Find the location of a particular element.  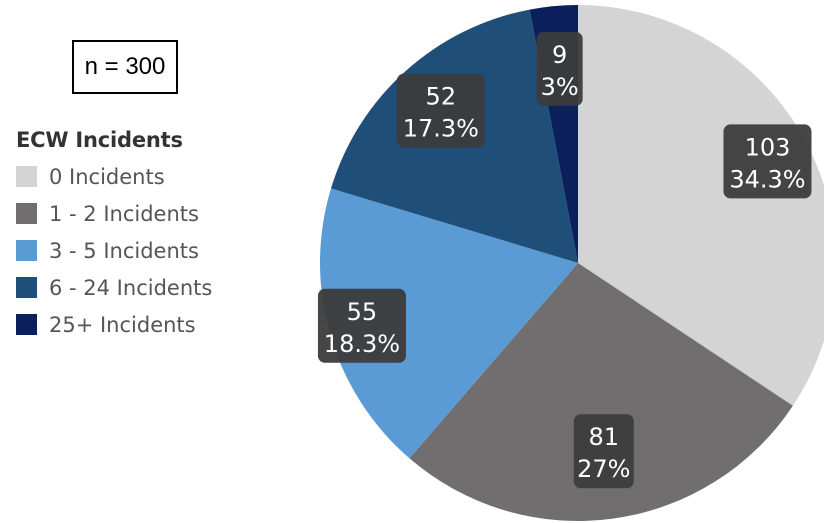

slice-percent-label: 18.3% is located at coordinates (362, 344).